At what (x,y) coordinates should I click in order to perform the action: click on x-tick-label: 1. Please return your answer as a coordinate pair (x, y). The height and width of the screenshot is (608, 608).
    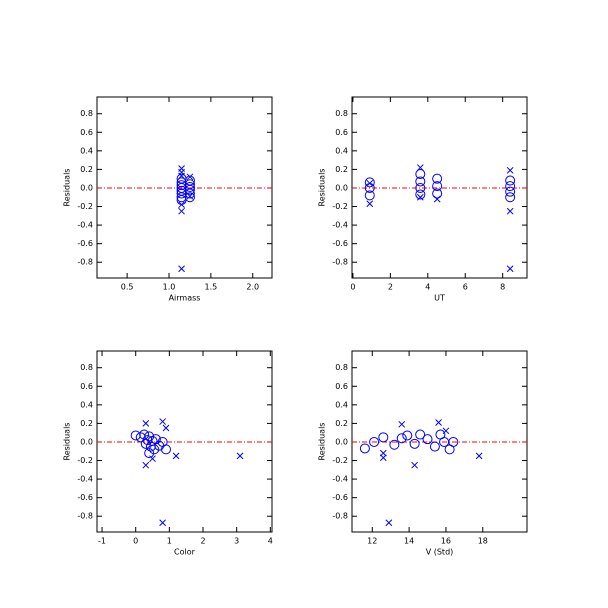
    Looking at the image, I should click on (169, 541).